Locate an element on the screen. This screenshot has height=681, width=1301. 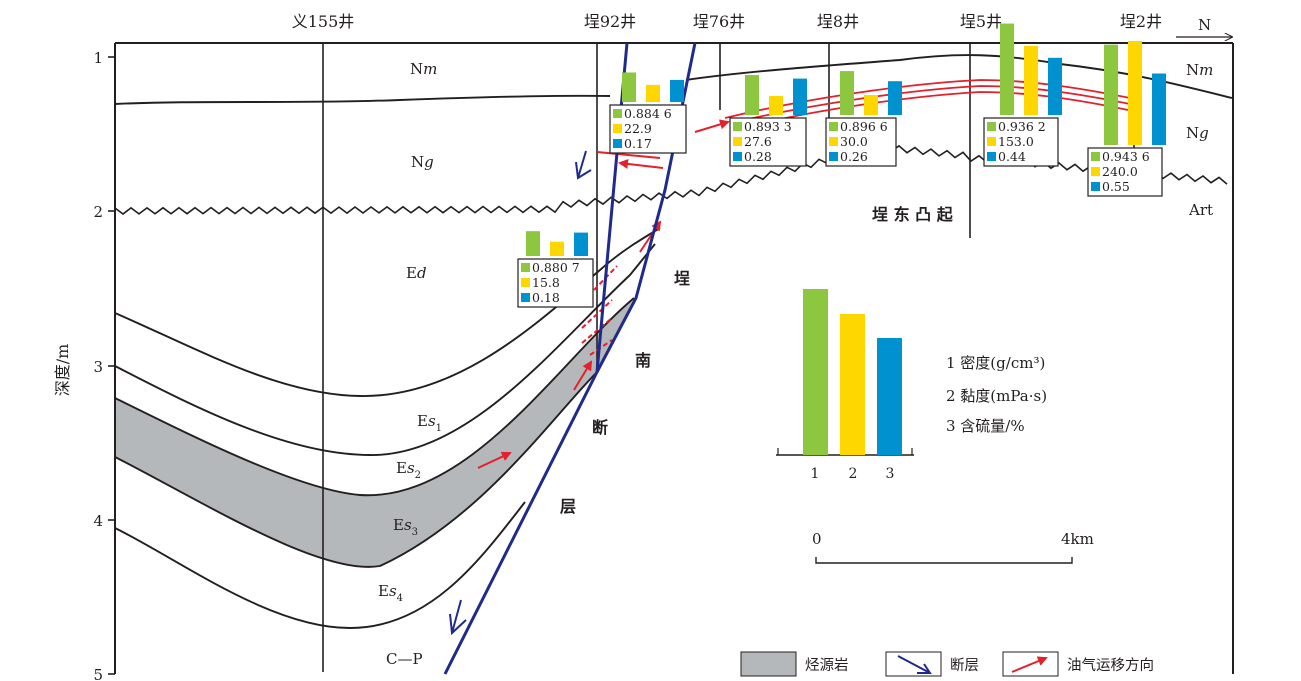
fault-label-char: 层 is located at coordinates (568, 506).